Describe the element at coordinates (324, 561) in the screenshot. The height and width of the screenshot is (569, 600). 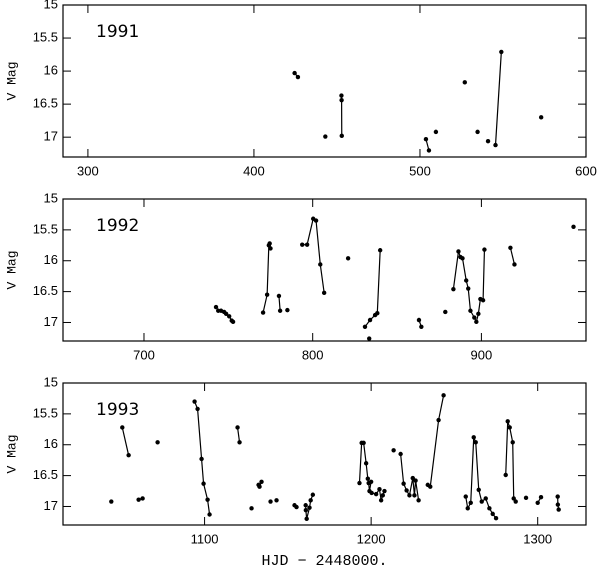
I see `x-axis-label: HJD − 2448000.` at that location.